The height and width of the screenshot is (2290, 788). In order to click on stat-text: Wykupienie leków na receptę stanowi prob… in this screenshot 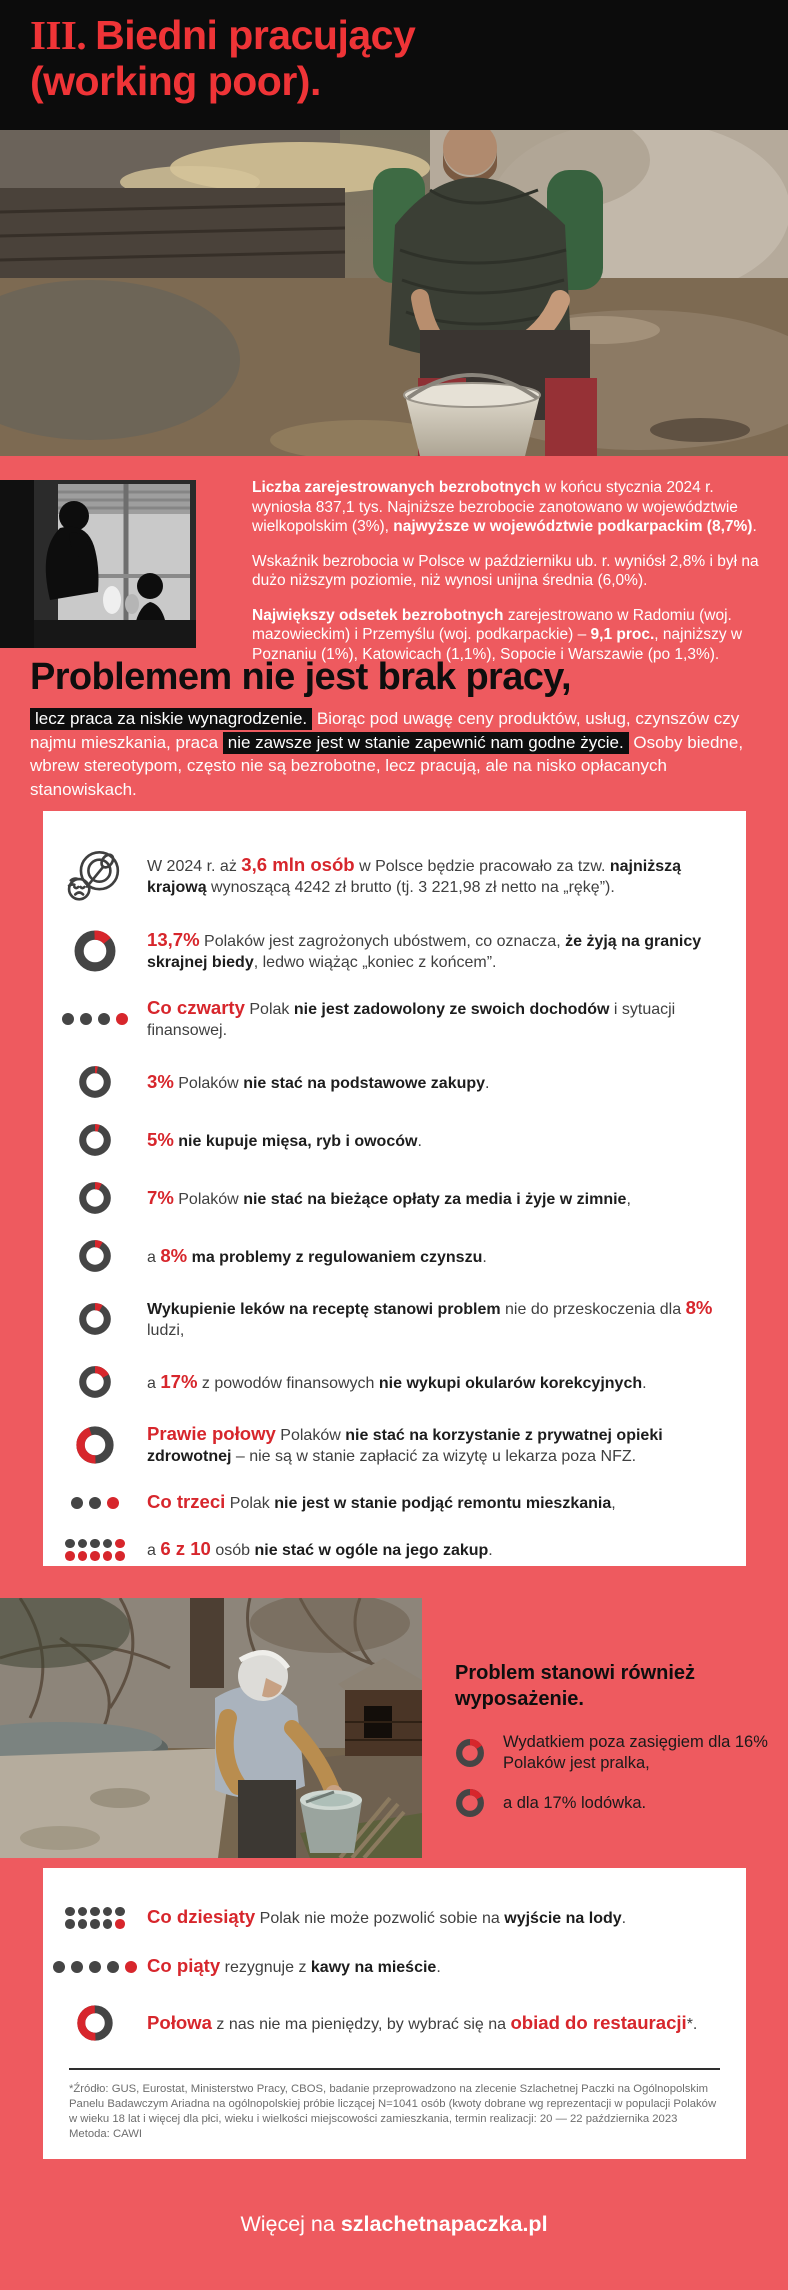, I will do `click(430, 1318)`.